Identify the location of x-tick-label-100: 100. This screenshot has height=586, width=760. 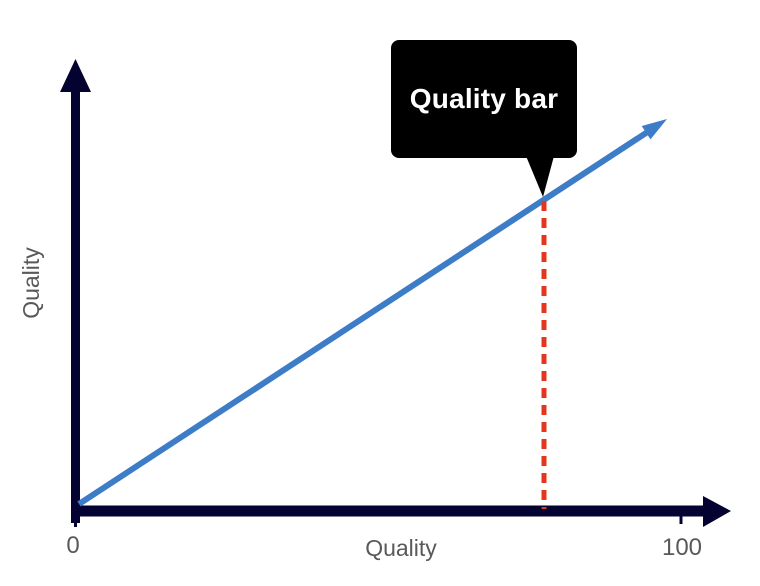
(682, 547).